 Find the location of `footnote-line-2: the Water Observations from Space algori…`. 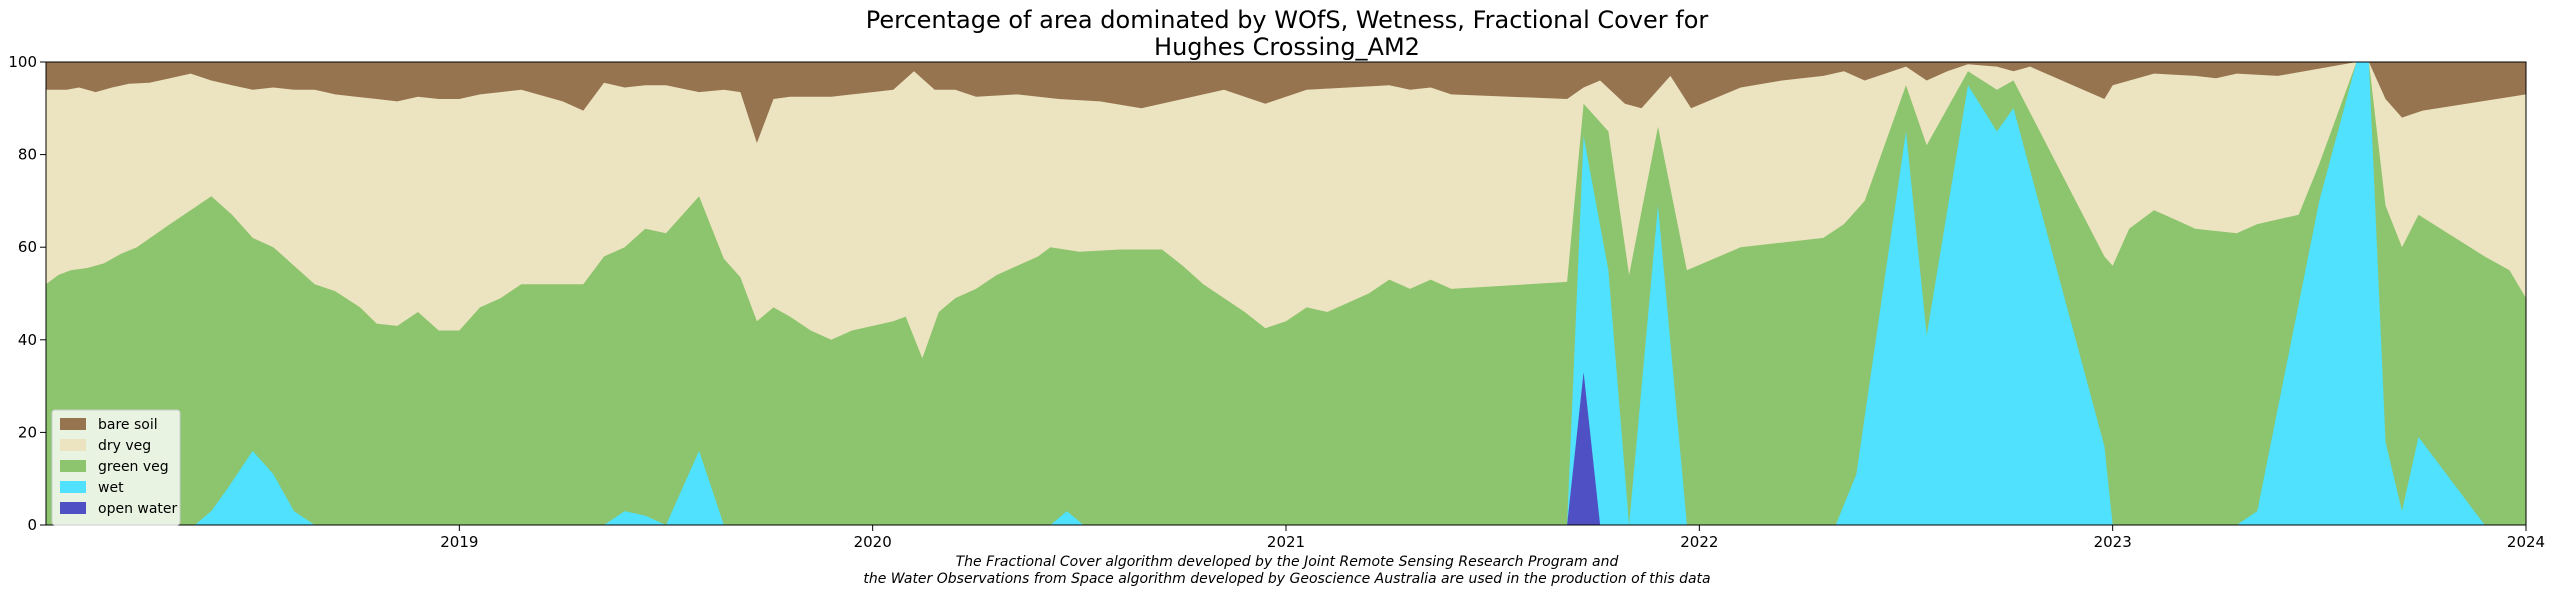

footnote-line-2: the Water Observations from Space algori… is located at coordinates (1286, 579).